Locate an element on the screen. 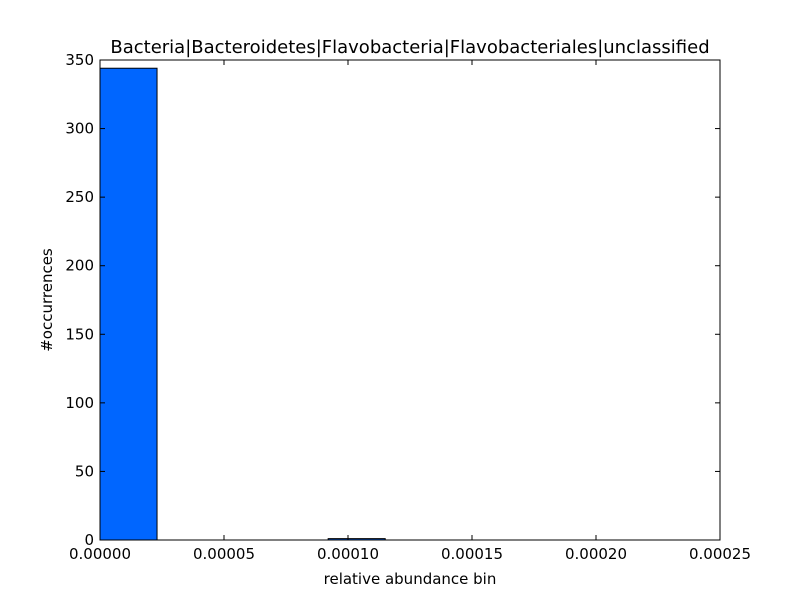 This screenshot has width=800, height=600. x-axis-label: relative abundance bin is located at coordinates (410, 579).